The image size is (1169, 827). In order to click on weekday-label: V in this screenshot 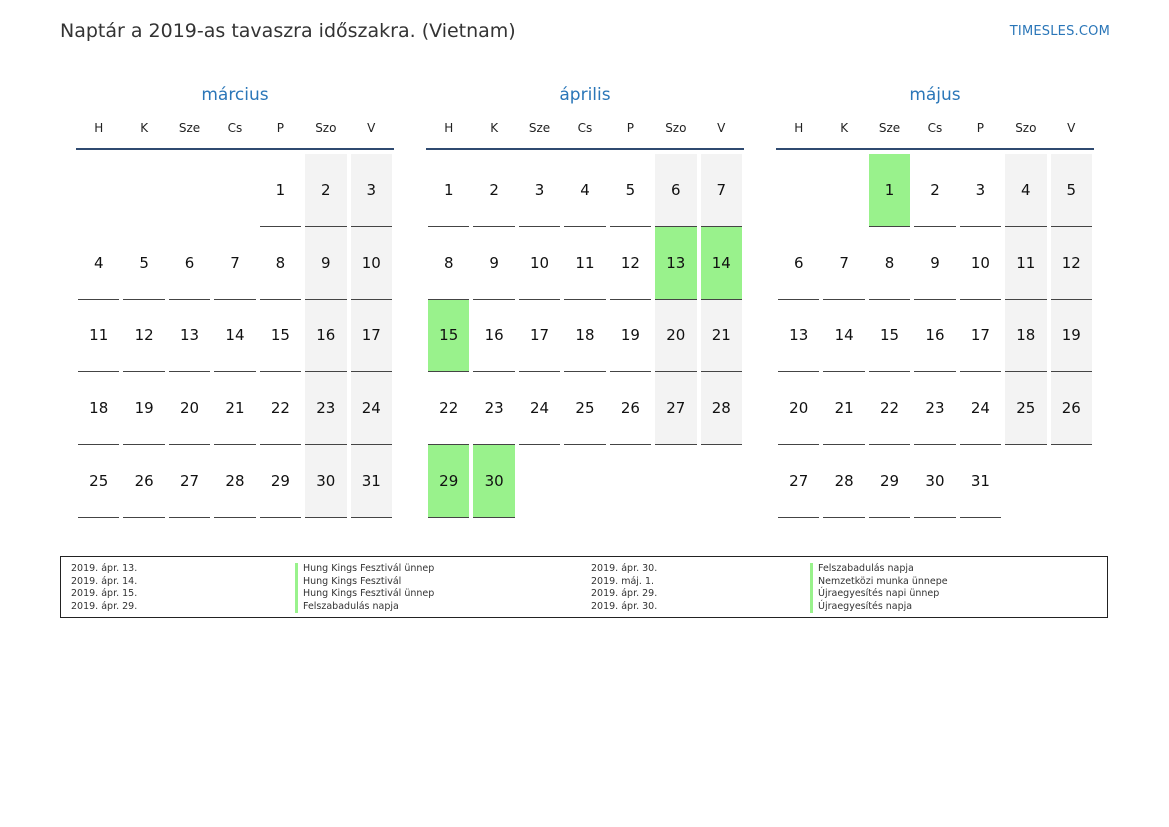, I will do `click(1071, 128)`.